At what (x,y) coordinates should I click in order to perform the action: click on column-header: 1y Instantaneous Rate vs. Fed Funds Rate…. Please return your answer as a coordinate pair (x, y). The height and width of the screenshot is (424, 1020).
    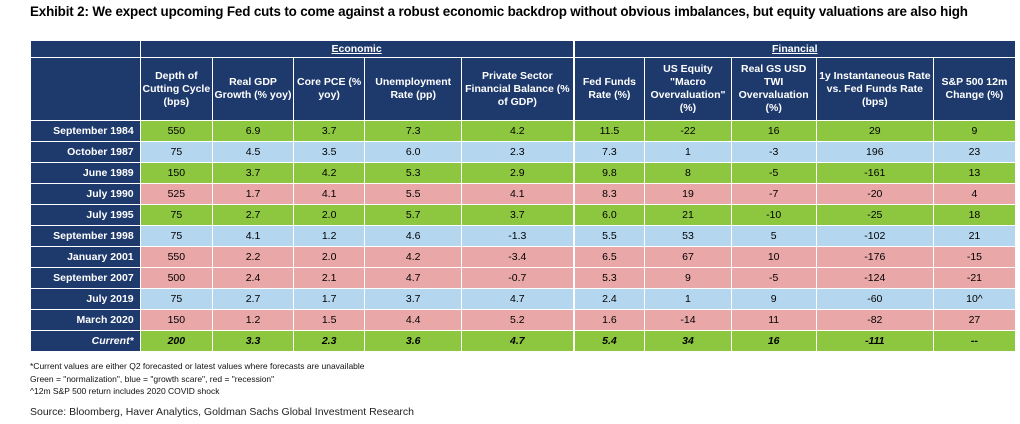
    Looking at the image, I should click on (874, 89).